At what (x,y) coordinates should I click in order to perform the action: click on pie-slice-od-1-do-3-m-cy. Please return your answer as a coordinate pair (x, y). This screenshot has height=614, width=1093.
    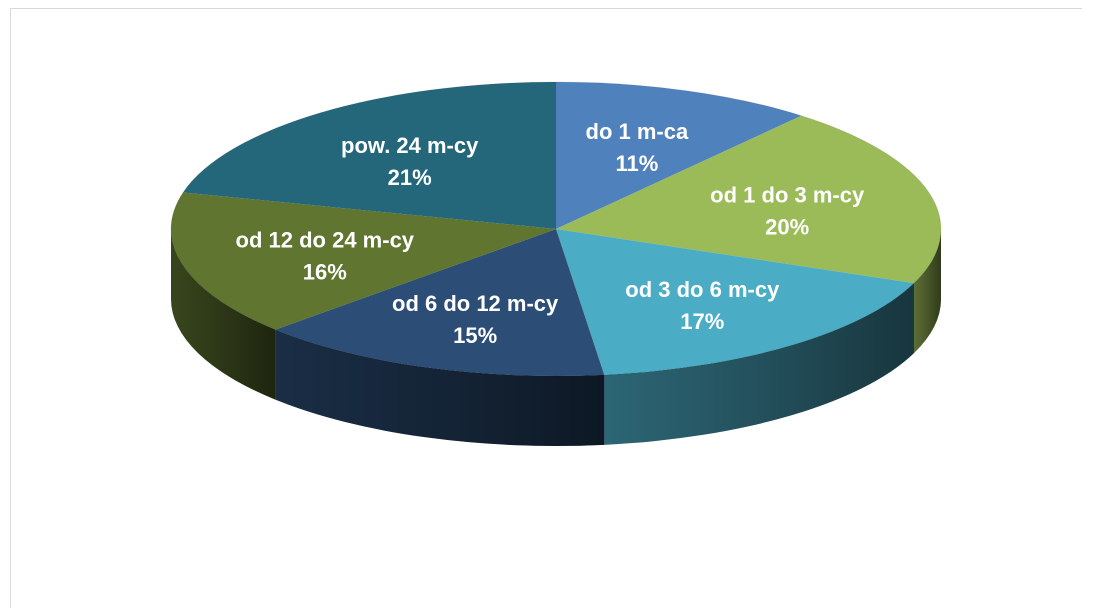
    Looking at the image, I should click on (748, 199).